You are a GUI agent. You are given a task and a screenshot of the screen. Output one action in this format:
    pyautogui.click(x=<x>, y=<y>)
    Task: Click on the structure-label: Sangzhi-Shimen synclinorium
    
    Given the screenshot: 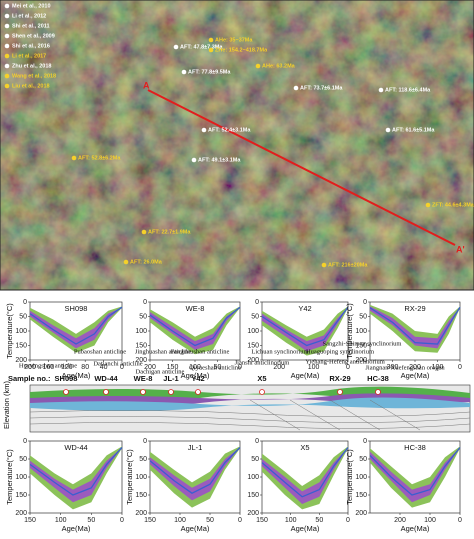 What is the action you would take?
    pyautogui.click(x=362, y=343)
    